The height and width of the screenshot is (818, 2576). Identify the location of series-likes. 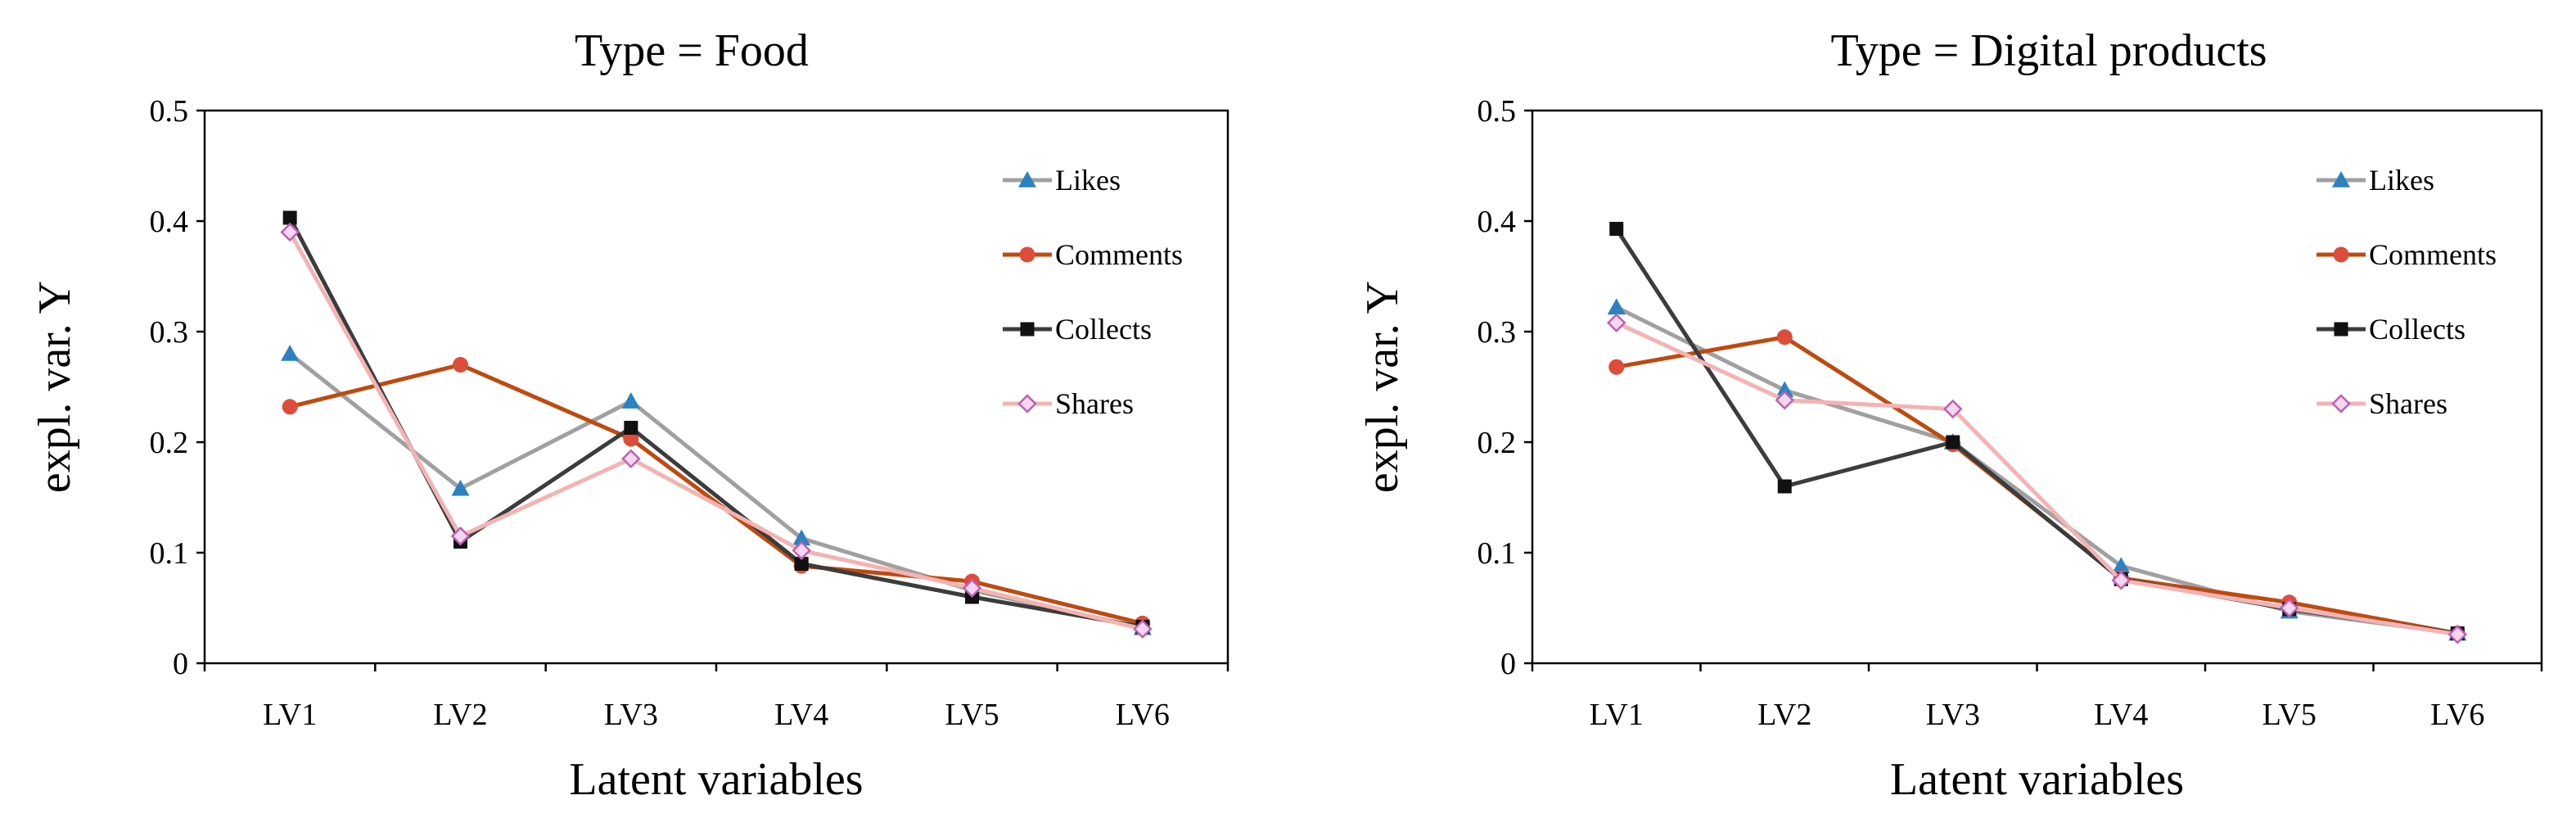
(2037, 469).